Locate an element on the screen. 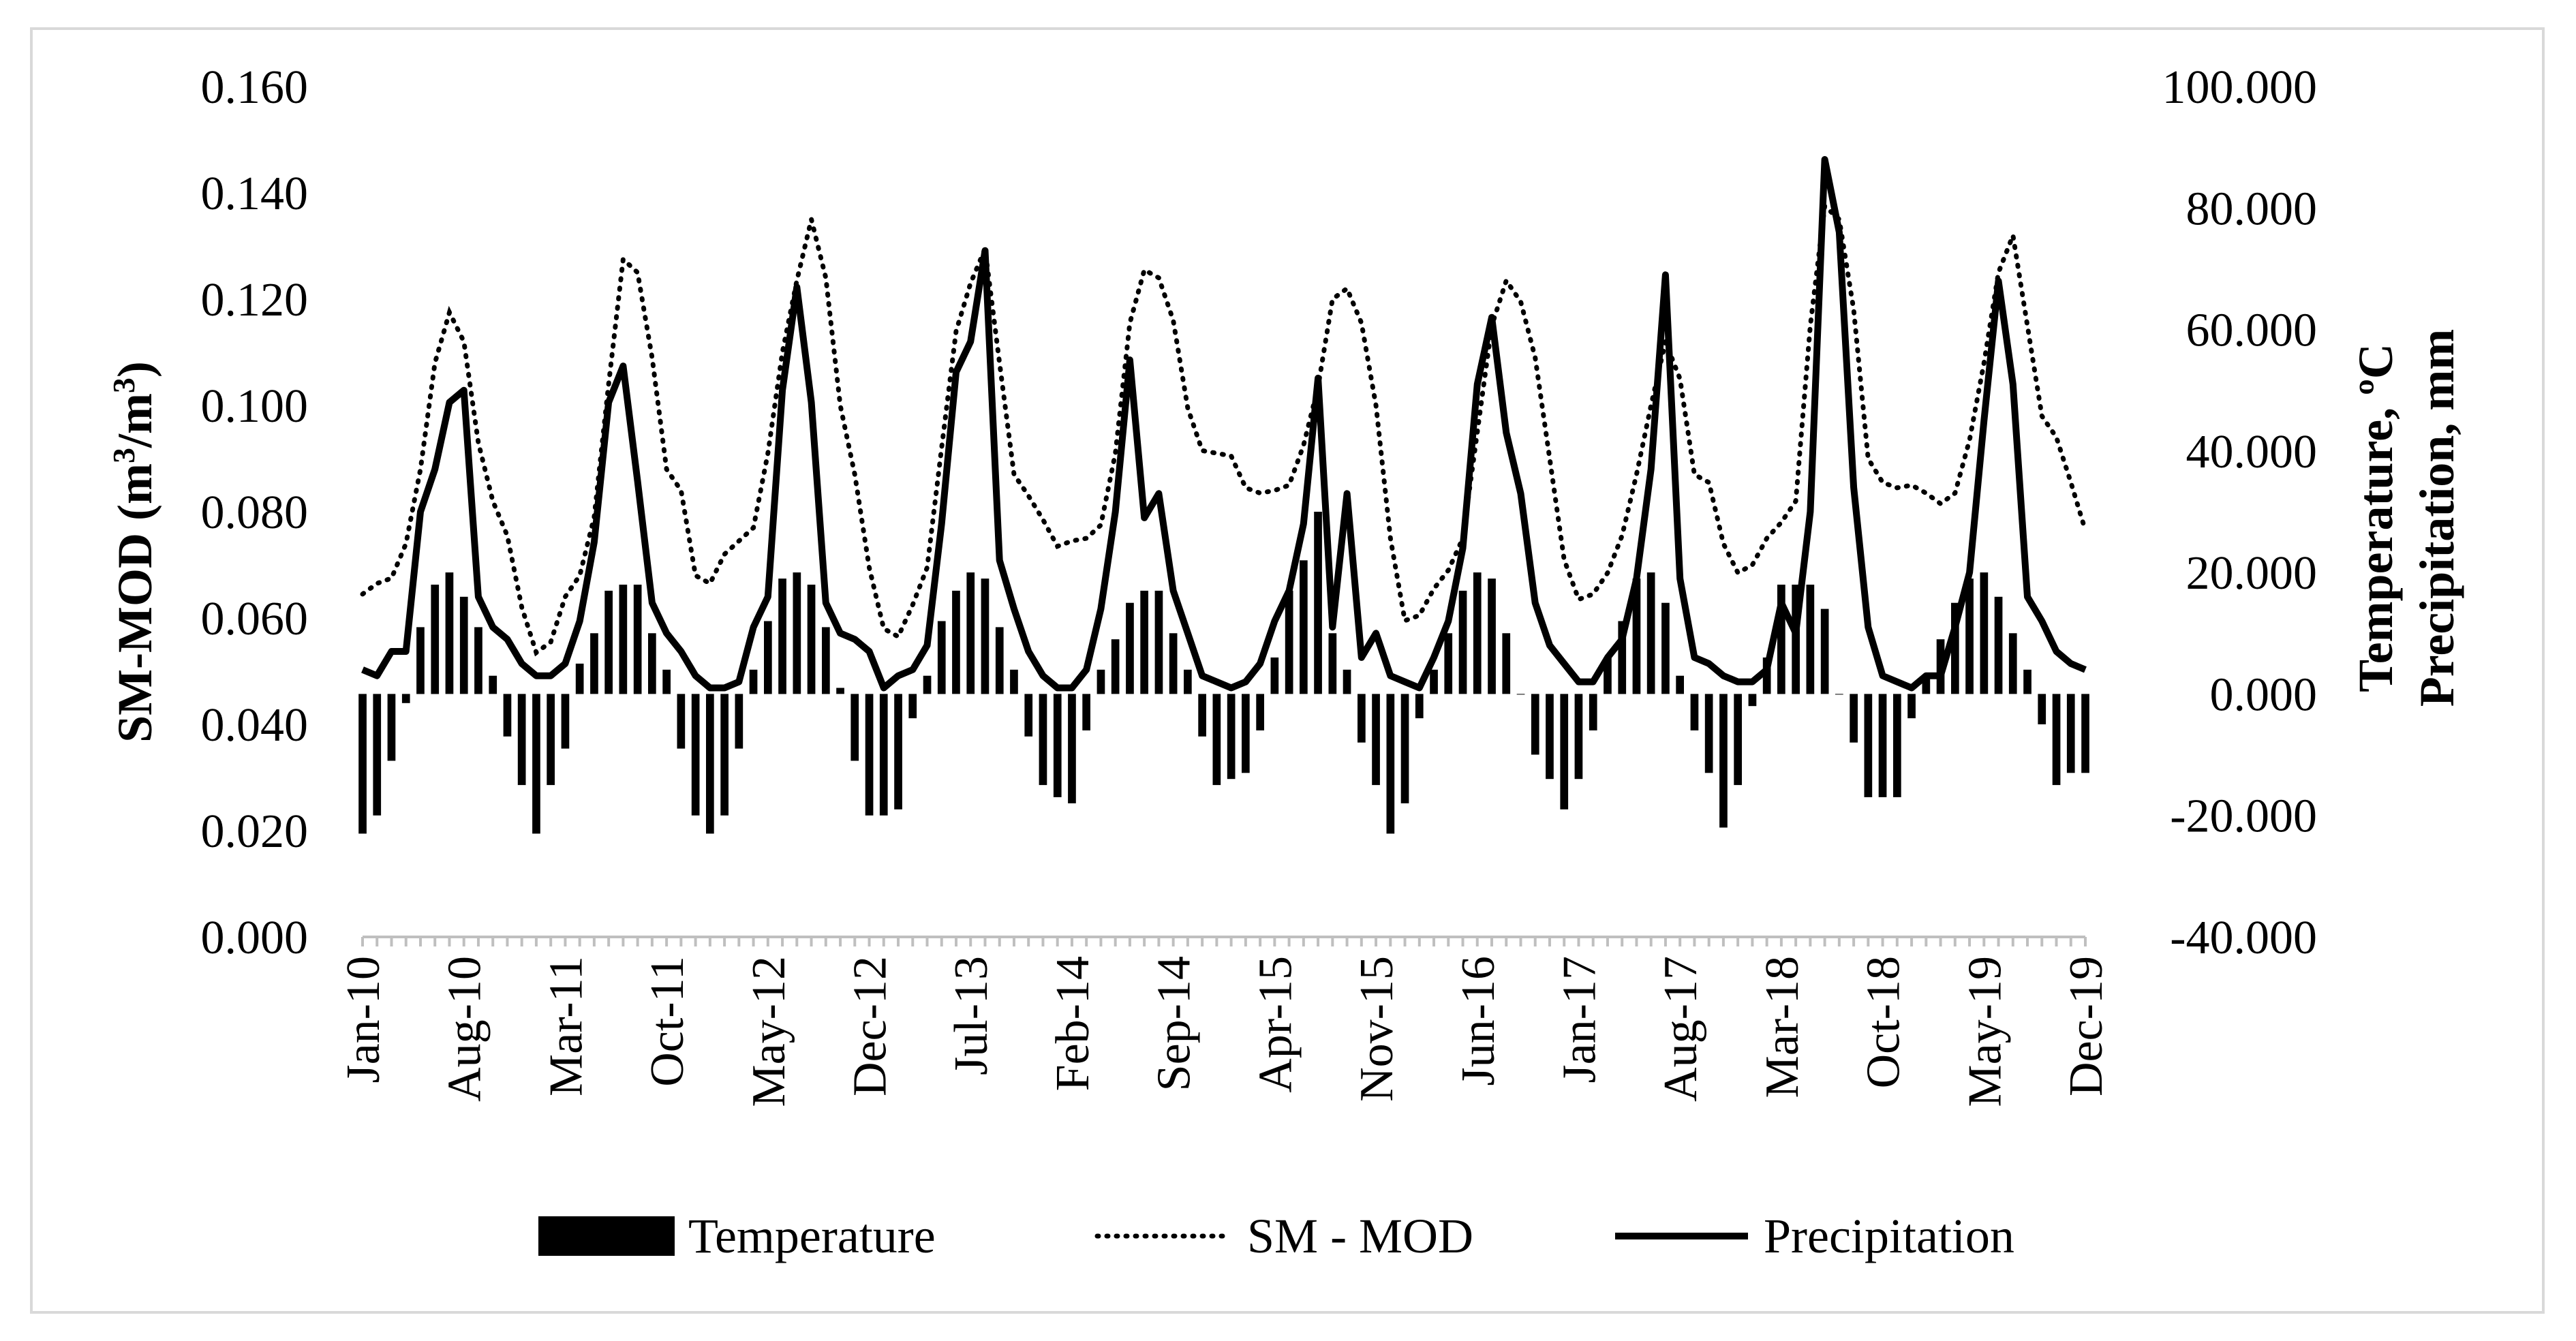  left-tick-label: 0.140 is located at coordinates (255, 194).